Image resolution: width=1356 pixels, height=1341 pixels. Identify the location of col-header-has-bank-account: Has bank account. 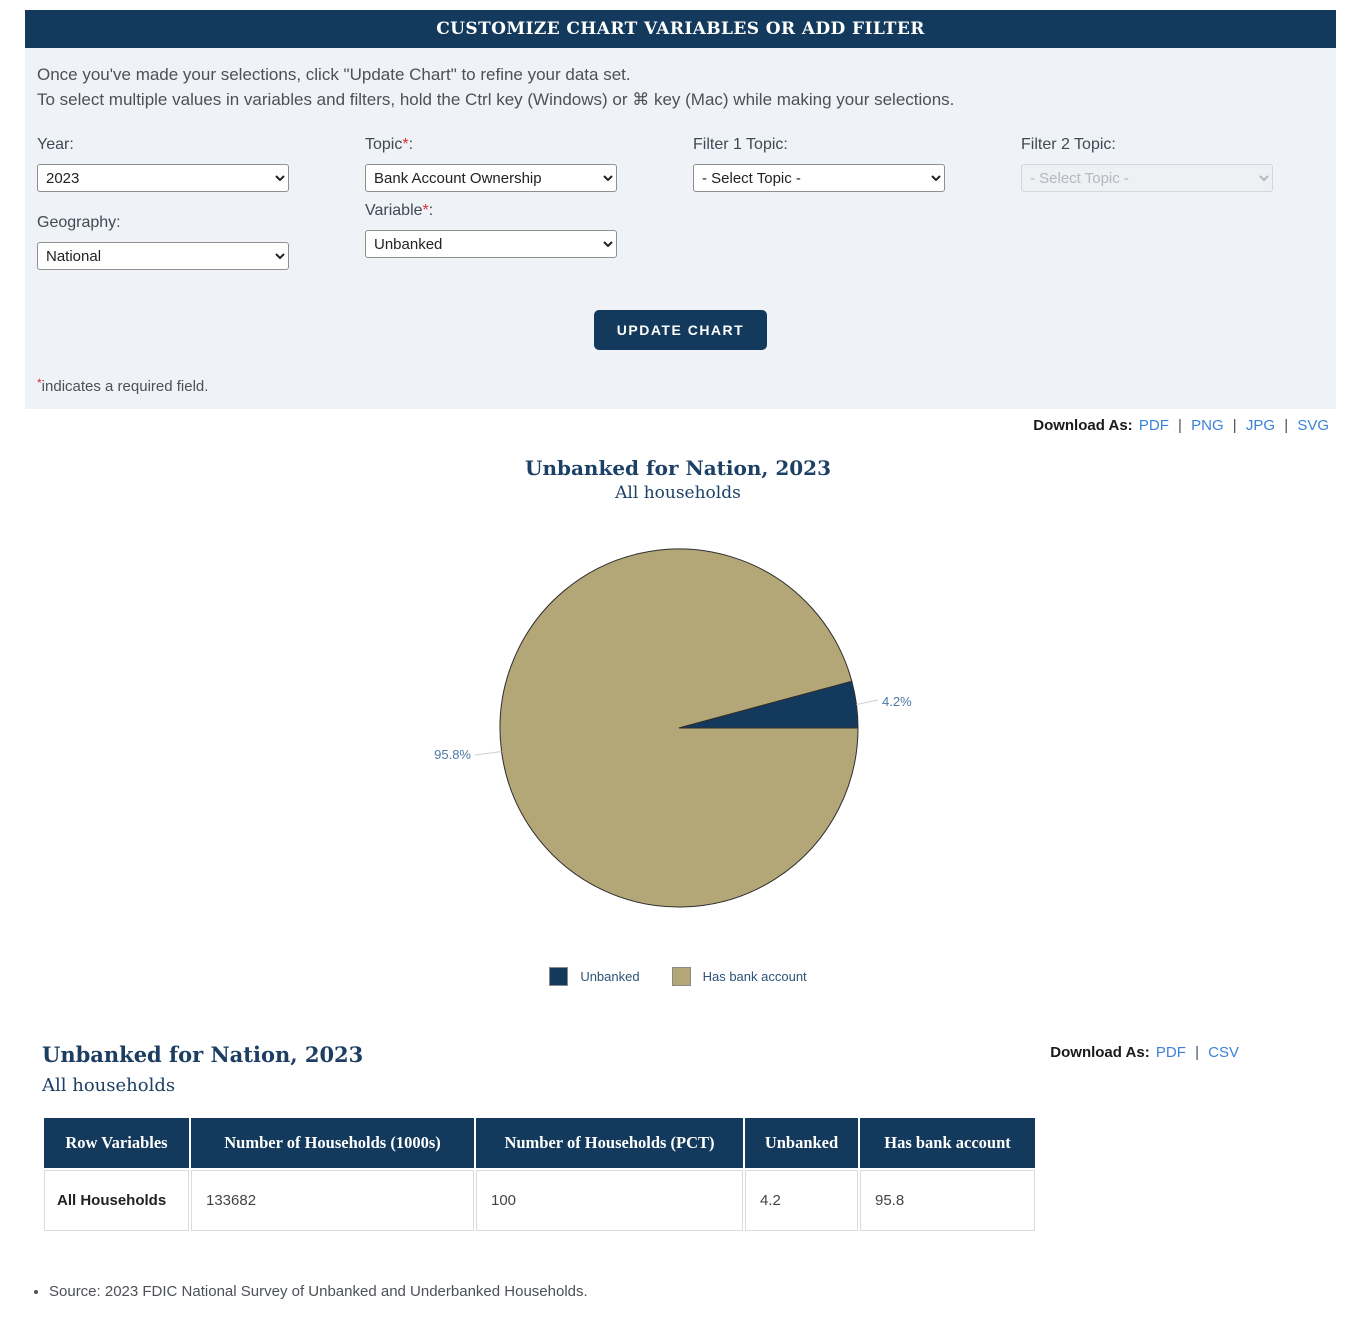
(947, 1143).